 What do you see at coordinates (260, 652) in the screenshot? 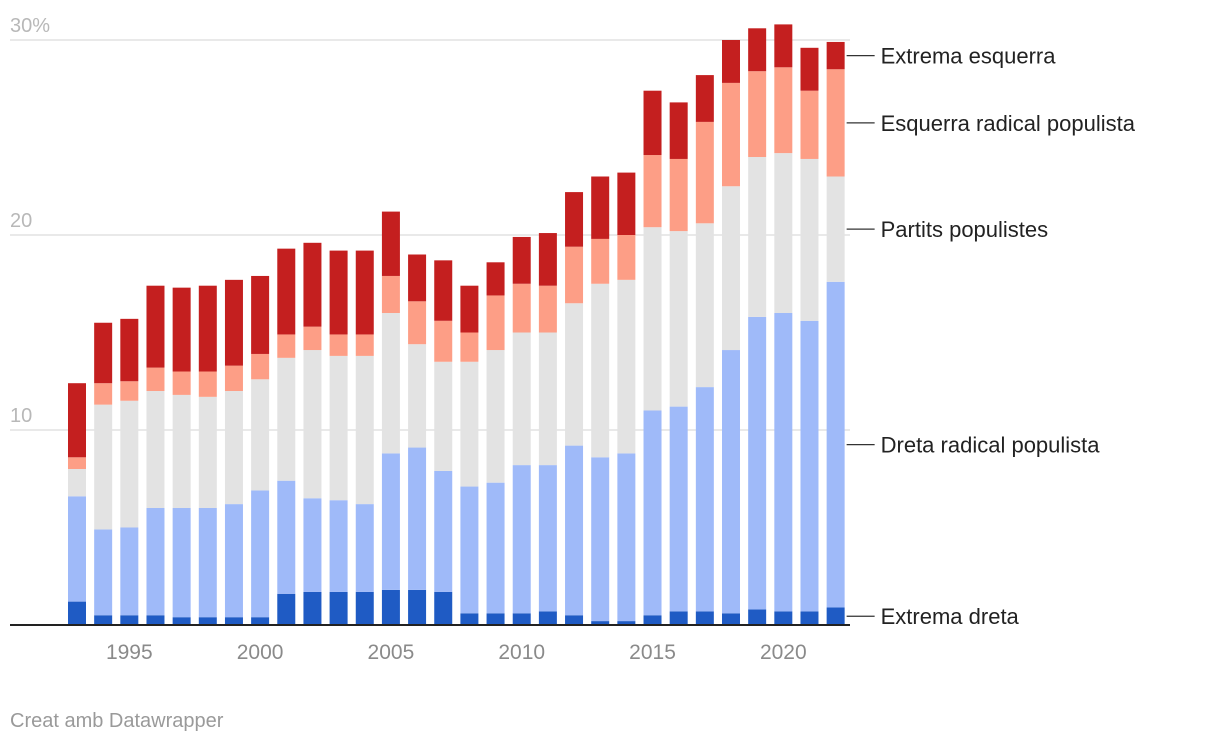
I see `x-tick-label: 2000` at bounding box center [260, 652].